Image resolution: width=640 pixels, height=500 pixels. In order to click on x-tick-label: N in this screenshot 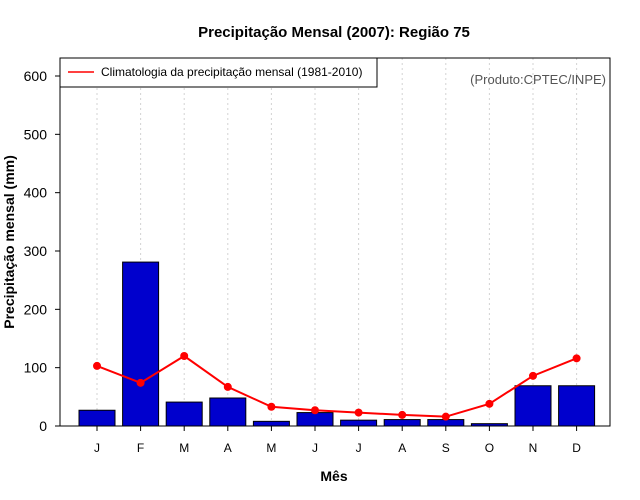, I will do `click(533, 448)`.